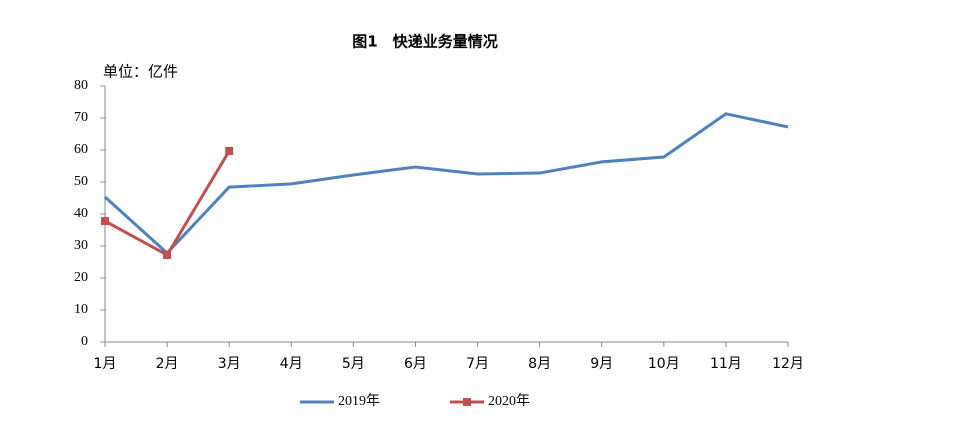 This screenshot has width=978, height=423. I want to click on x-tick-label: 10月, so click(664, 364).